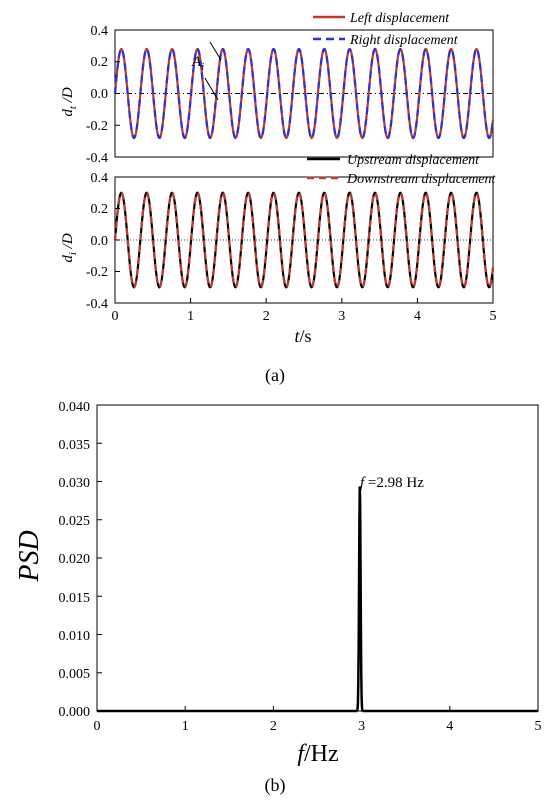 The image size is (550, 802). What do you see at coordinates (97, 272) in the screenshot?
I see `bottom-ytick-label: -0.2` at bounding box center [97, 272].